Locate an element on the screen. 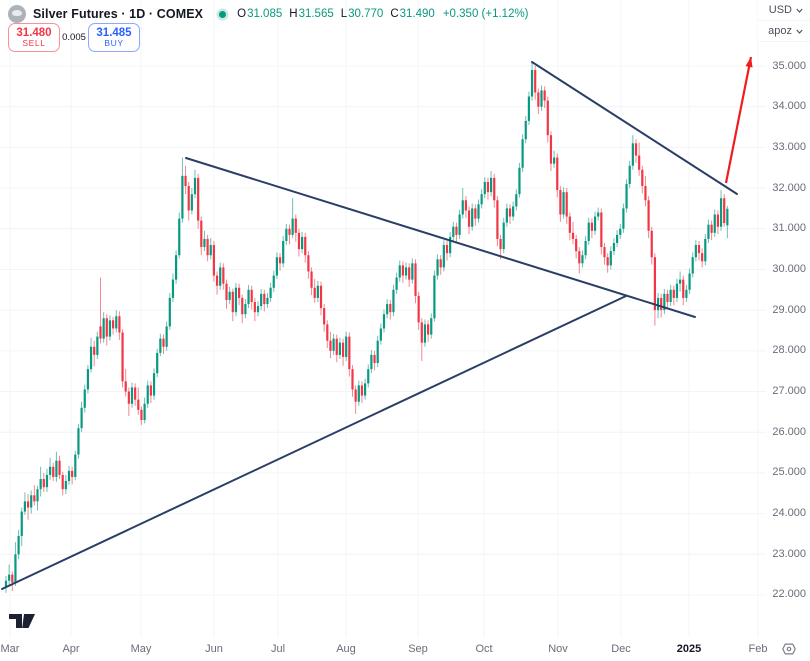 The image size is (810, 661). projection-arrow is located at coordinates (738, 120).